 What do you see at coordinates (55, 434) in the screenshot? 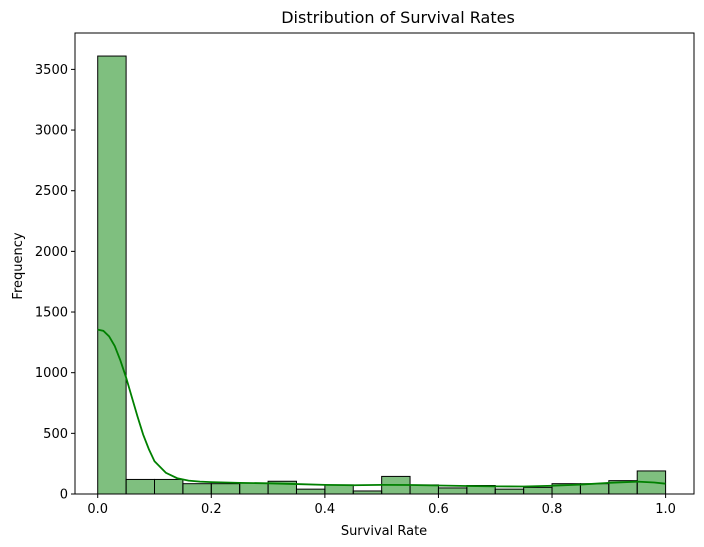
I see `y-tick-label: 500` at bounding box center [55, 434].